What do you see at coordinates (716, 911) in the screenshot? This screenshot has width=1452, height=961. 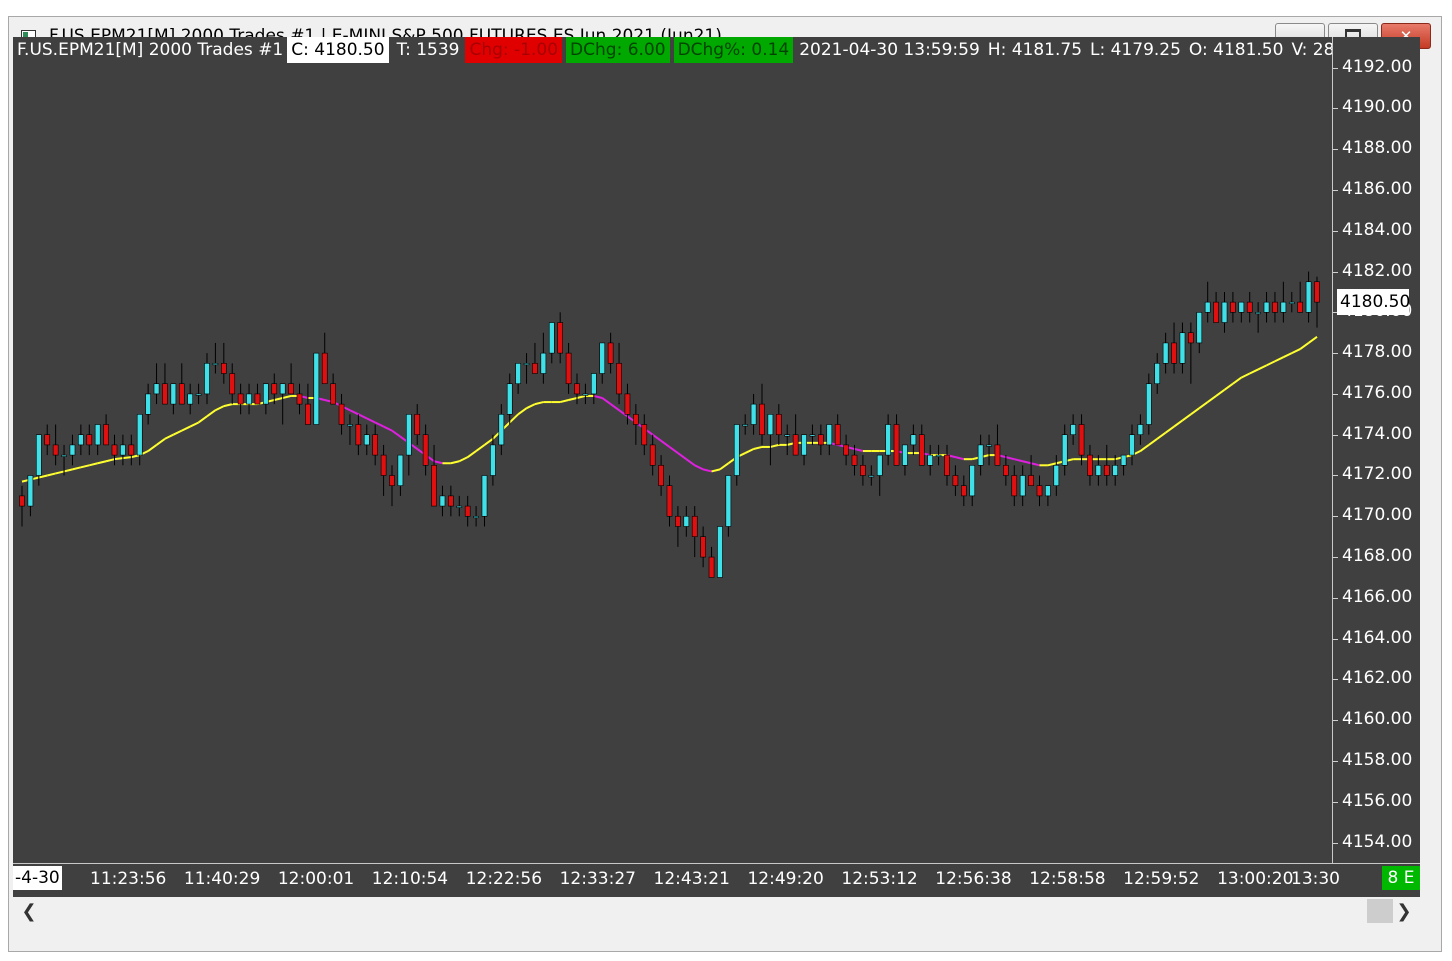 I see `horizontal-scrollbar: ❮ ❯` at bounding box center [716, 911].